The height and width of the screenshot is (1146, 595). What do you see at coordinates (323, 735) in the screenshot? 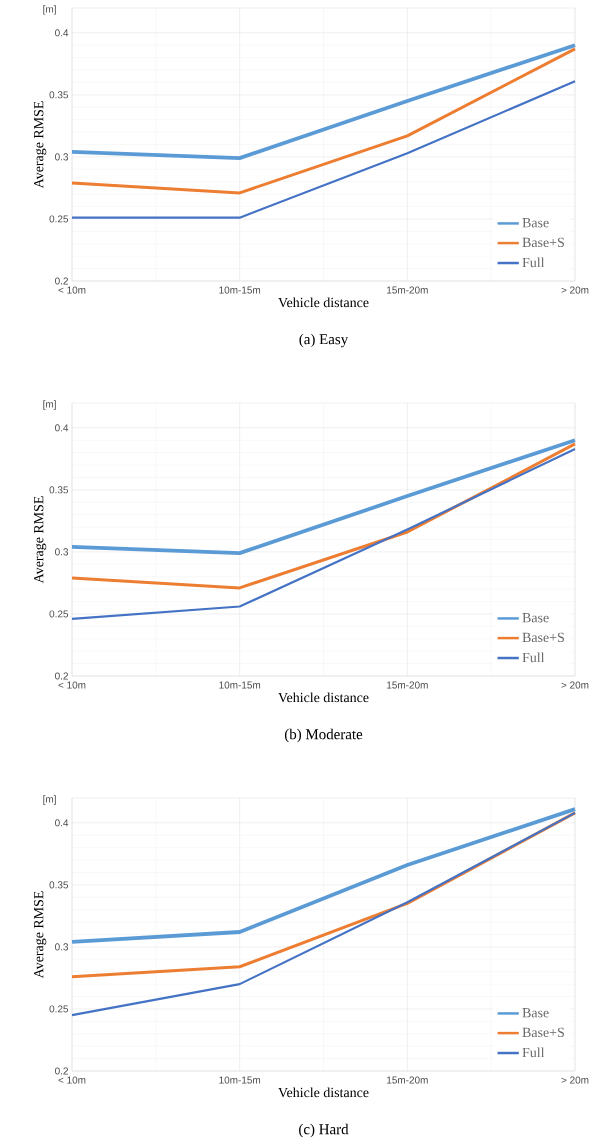
I see `text: (b) Moderate` at bounding box center [323, 735].